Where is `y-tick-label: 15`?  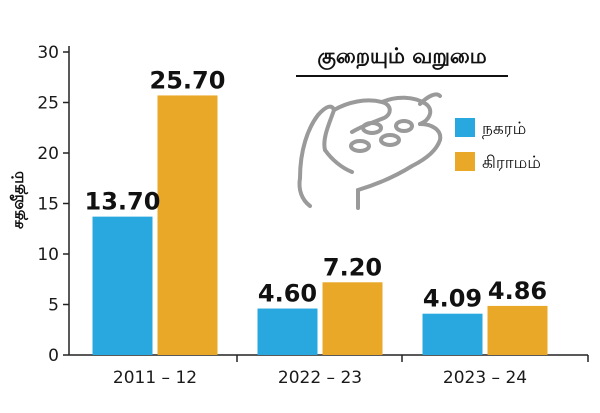
y-tick-label: 15 is located at coordinates (48, 205).